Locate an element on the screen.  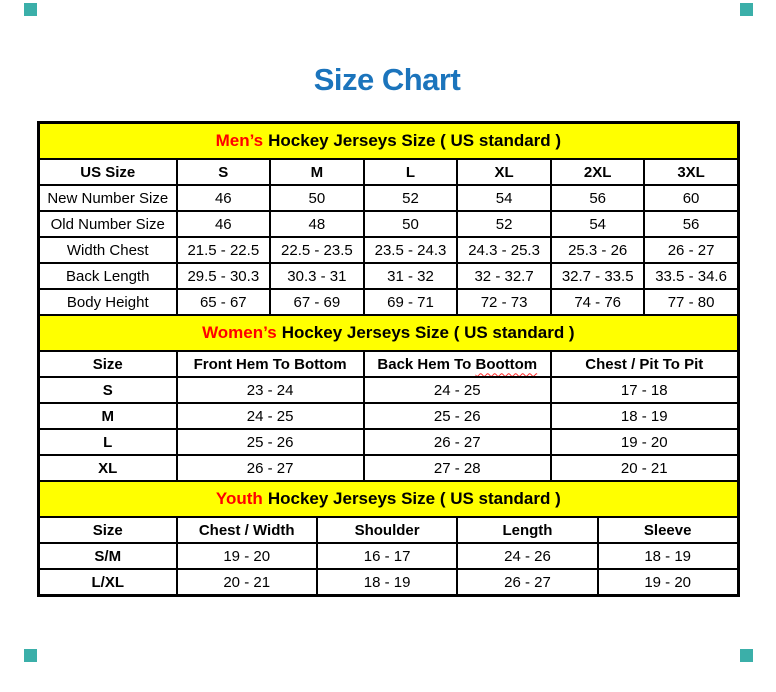
table-cell: 32.7 - 33.5 is located at coordinates (597, 276).